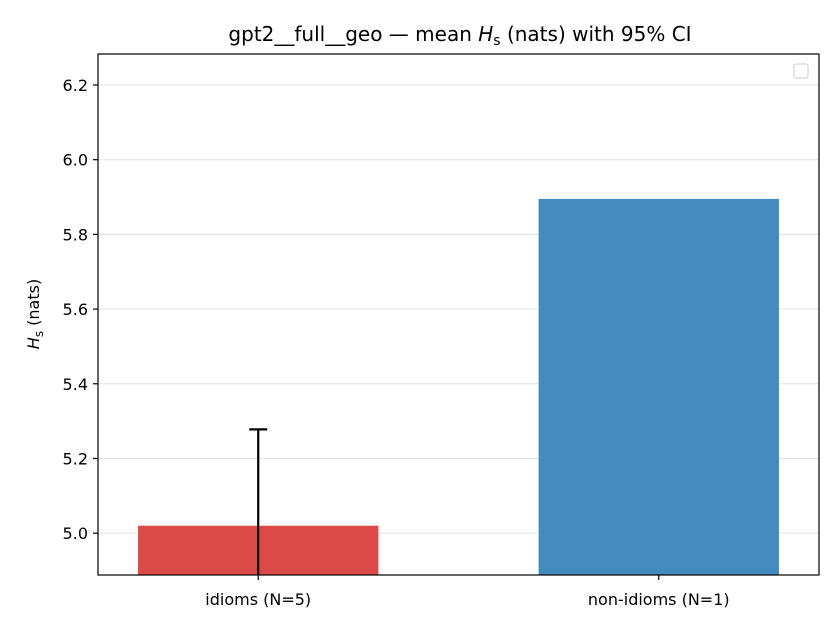 Image resolution: width=840 pixels, height=630 pixels. I want to click on y-tick-label: 6.0, so click(75, 160).